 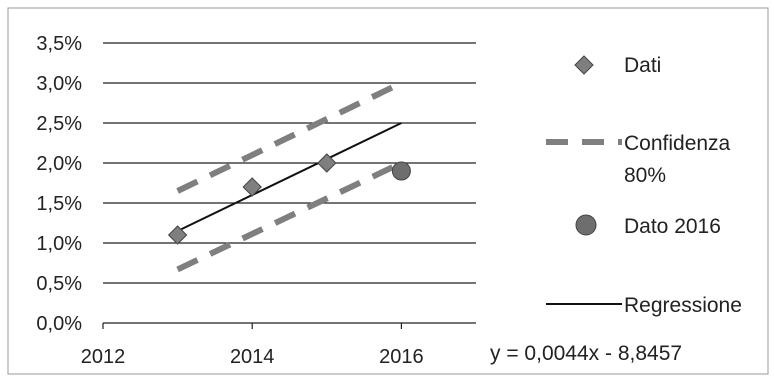 What do you see at coordinates (642, 65) in the screenshot?
I see `legend-label-dati: Dati` at bounding box center [642, 65].